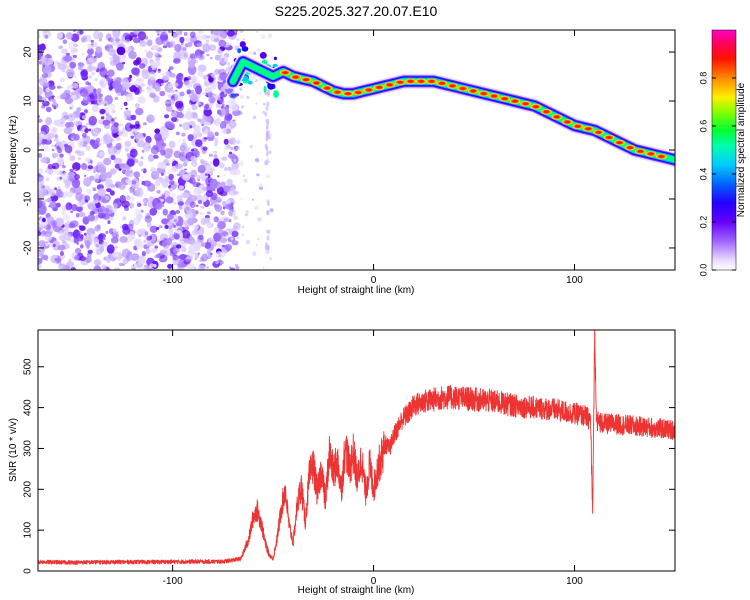 The image size is (750, 600). I want to click on spectrogram-ylabel: Frequency (Hz), so click(13, 150).